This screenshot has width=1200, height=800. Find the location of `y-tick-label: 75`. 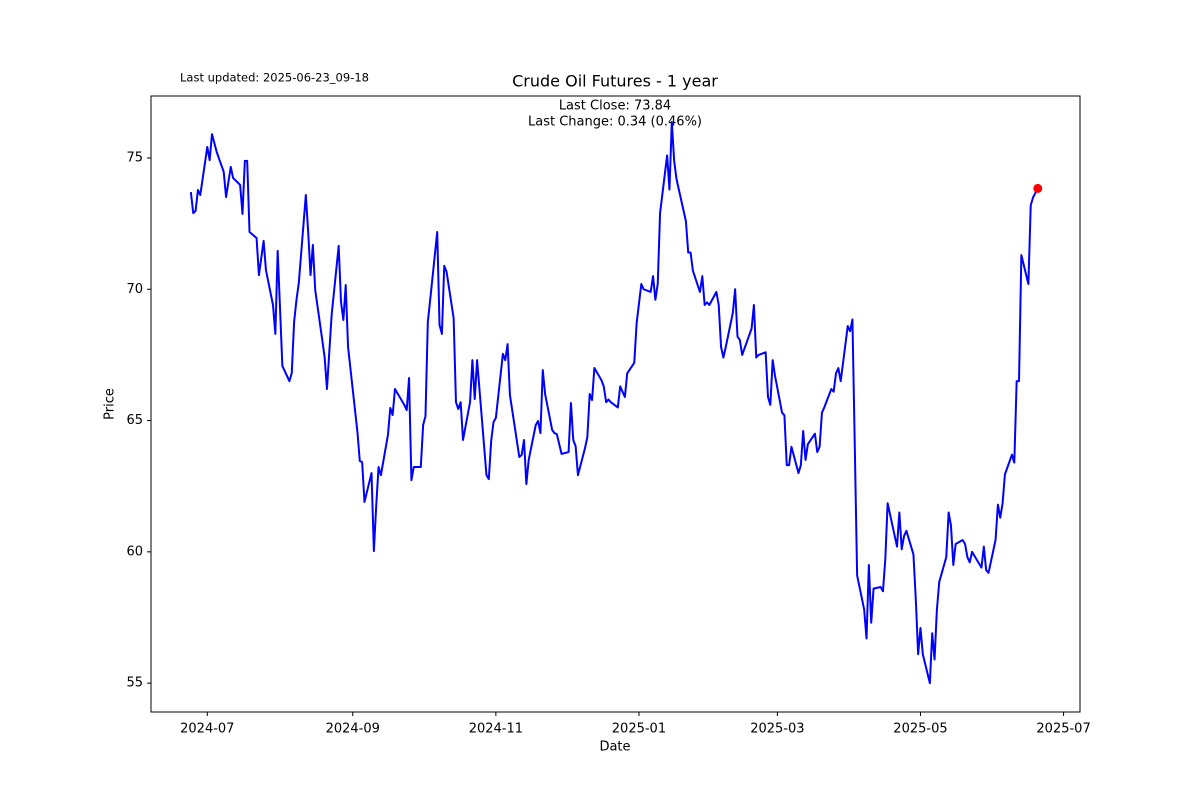

y-tick-label: 75 is located at coordinates (134, 157).